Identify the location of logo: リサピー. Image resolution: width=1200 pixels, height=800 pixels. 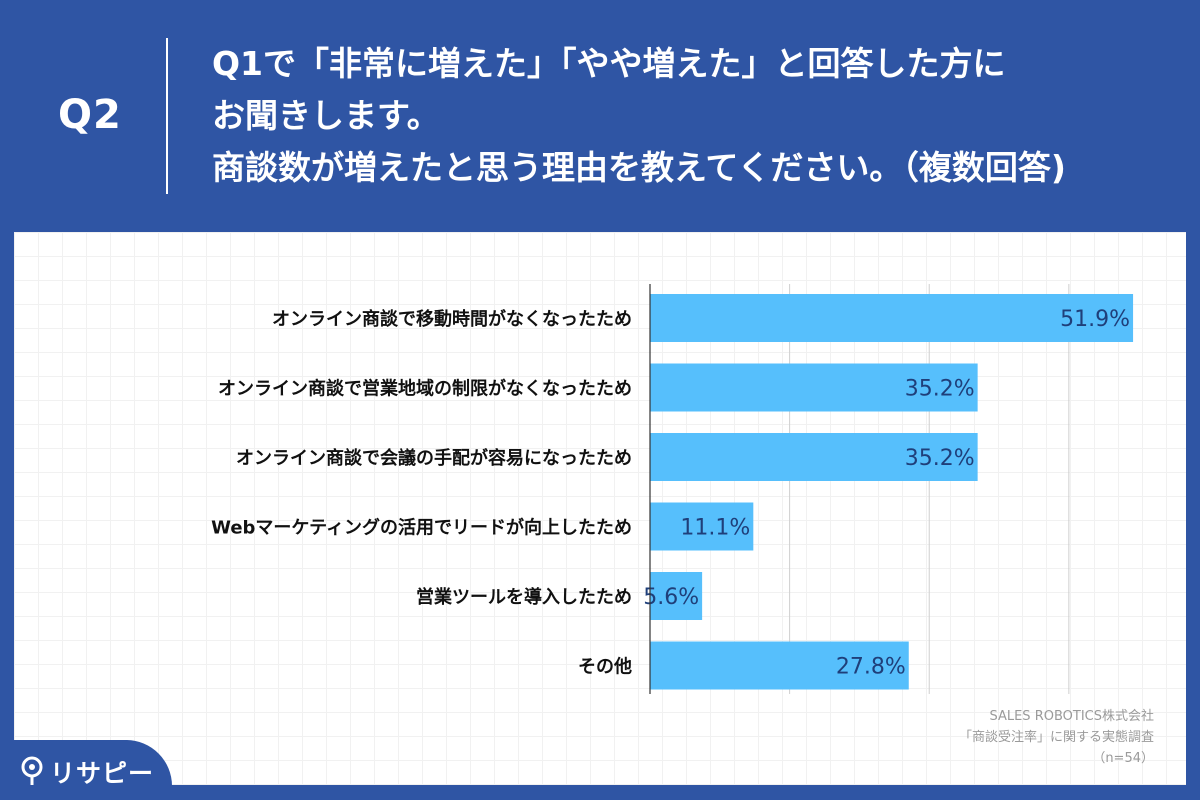
(86, 770).